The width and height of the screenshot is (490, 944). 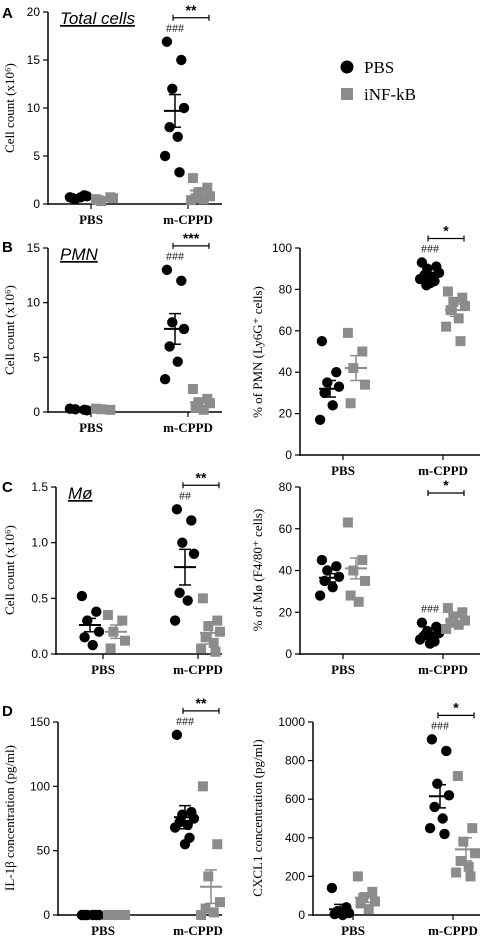 What do you see at coordinates (378, 81) in the screenshot?
I see `legend: PBS iNF-kB` at bounding box center [378, 81].